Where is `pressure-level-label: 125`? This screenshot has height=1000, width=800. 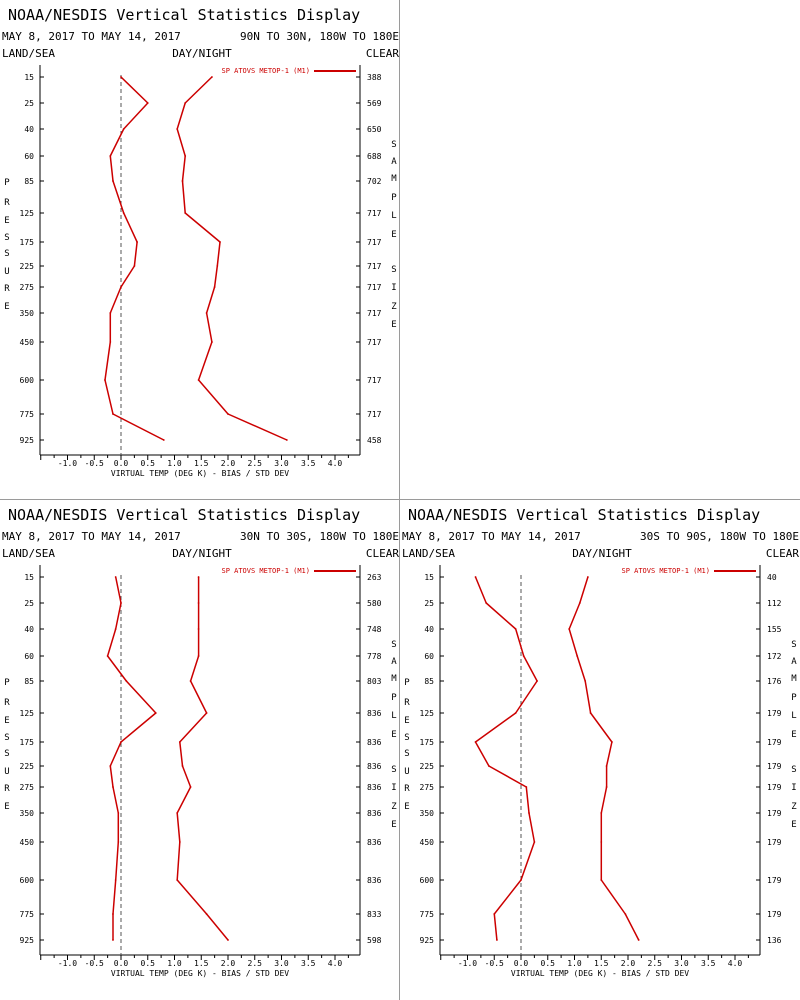
pressure-level-label: 125 is located at coordinates (27, 713).